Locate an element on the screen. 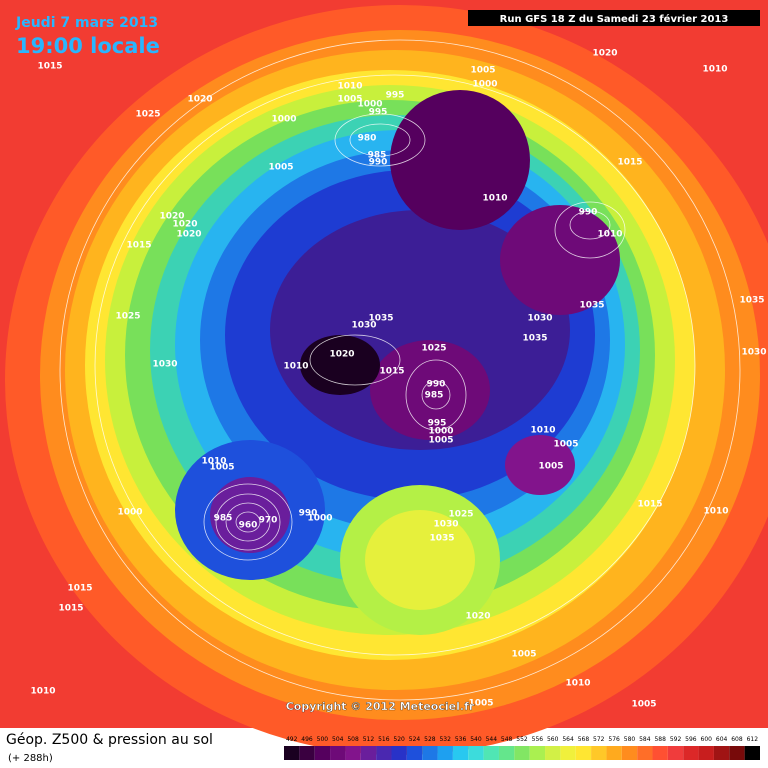  run-box is located at coordinates (614, 18).